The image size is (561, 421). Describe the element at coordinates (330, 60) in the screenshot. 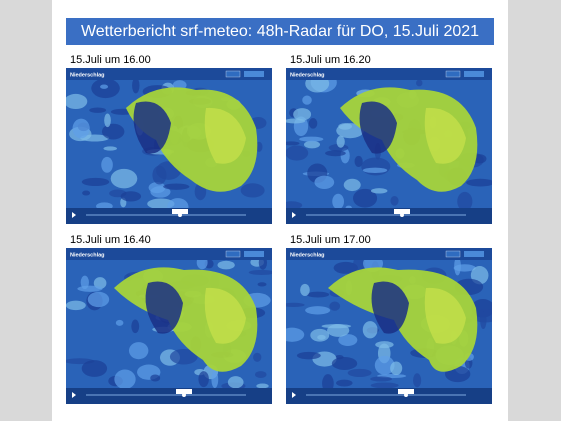

I see `caption: 15.Juli um 16.20` at that location.